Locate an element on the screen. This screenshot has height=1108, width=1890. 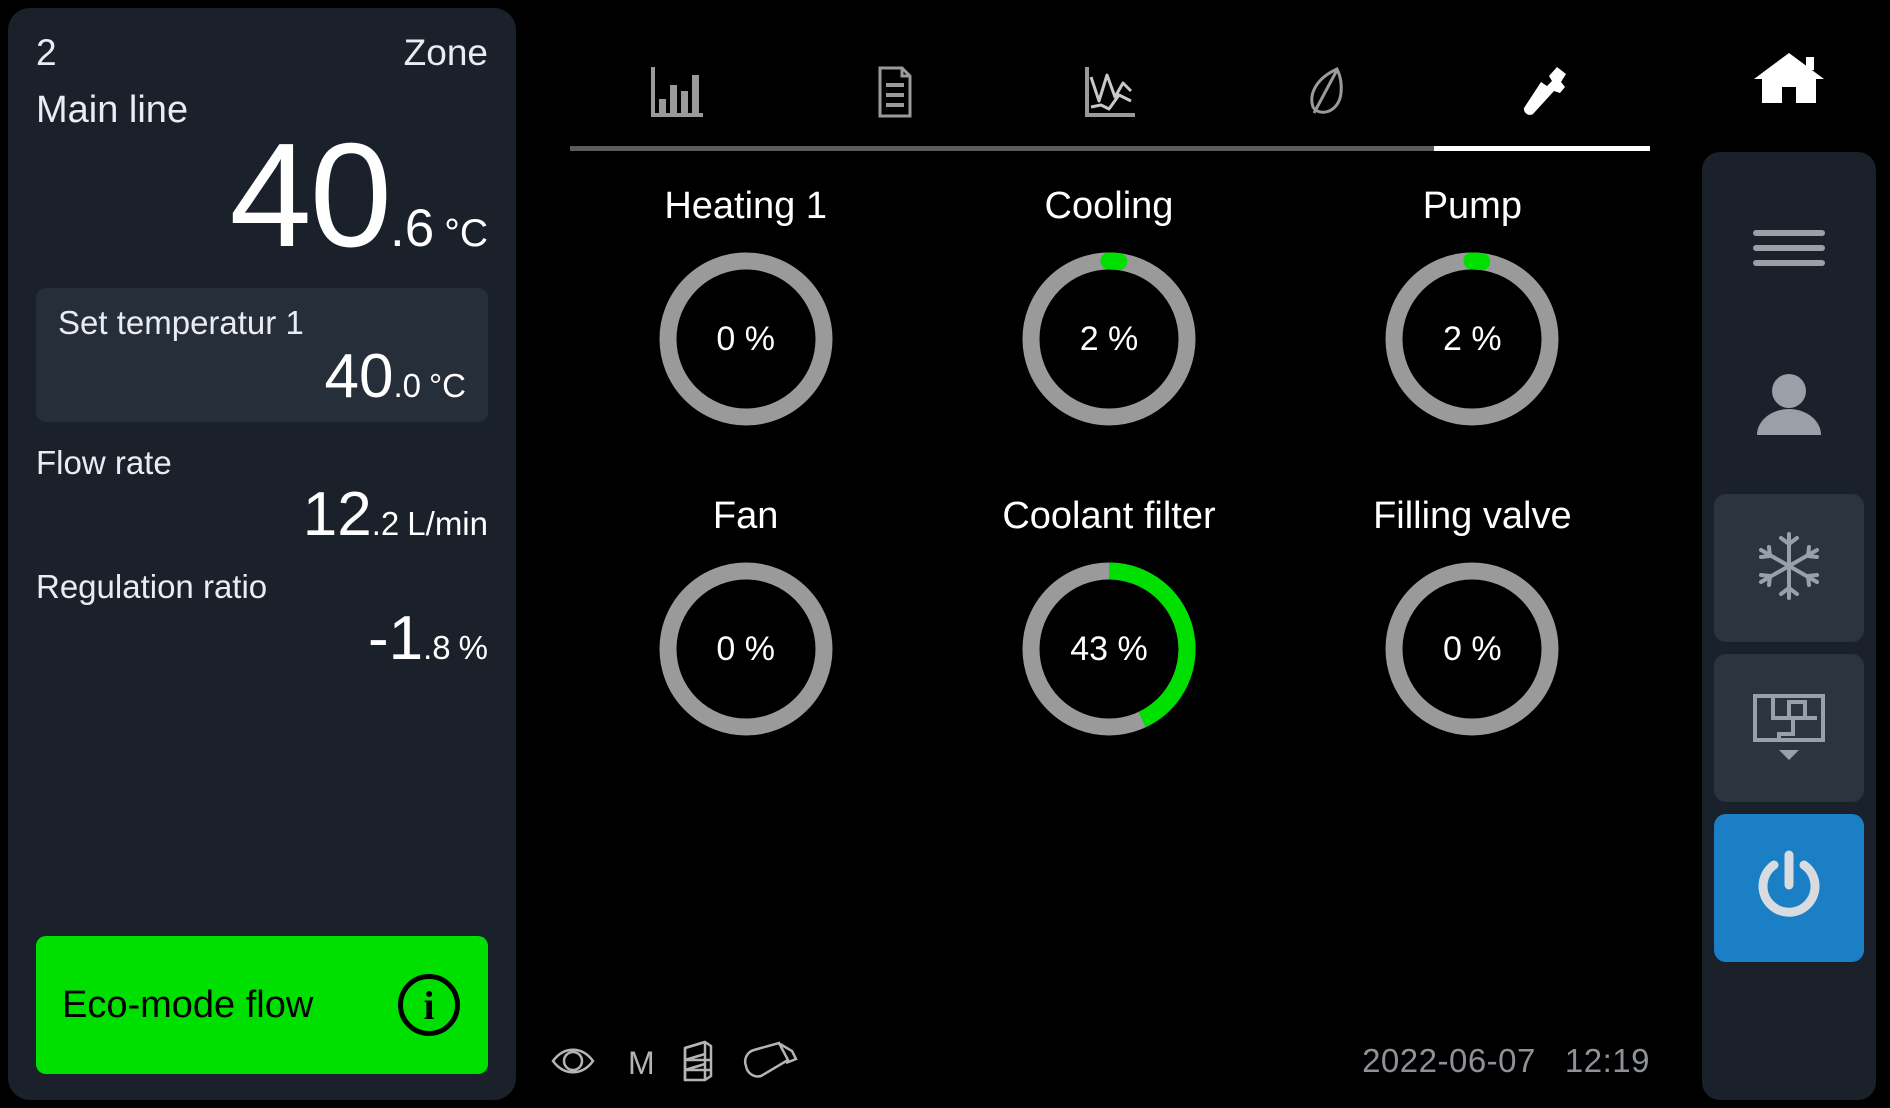
regulation-ratio-value: -1.8% is located at coordinates (262, 639).